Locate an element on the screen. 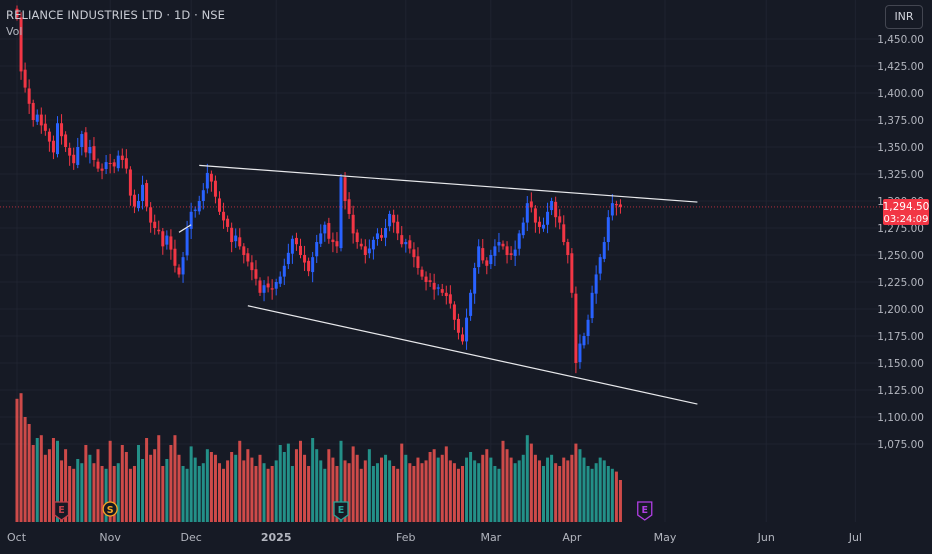  price-tick-label: 1,400.00 is located at coordinates (900, 94).